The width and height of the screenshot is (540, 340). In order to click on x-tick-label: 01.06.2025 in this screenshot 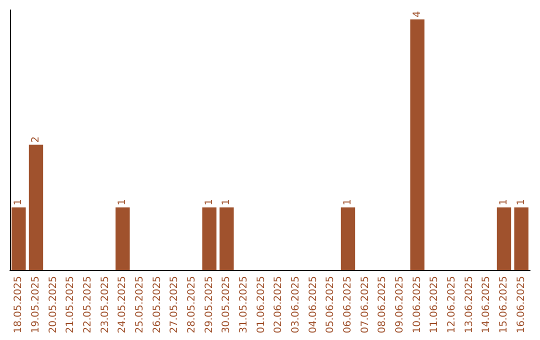, I will do `click(261, 305)`.